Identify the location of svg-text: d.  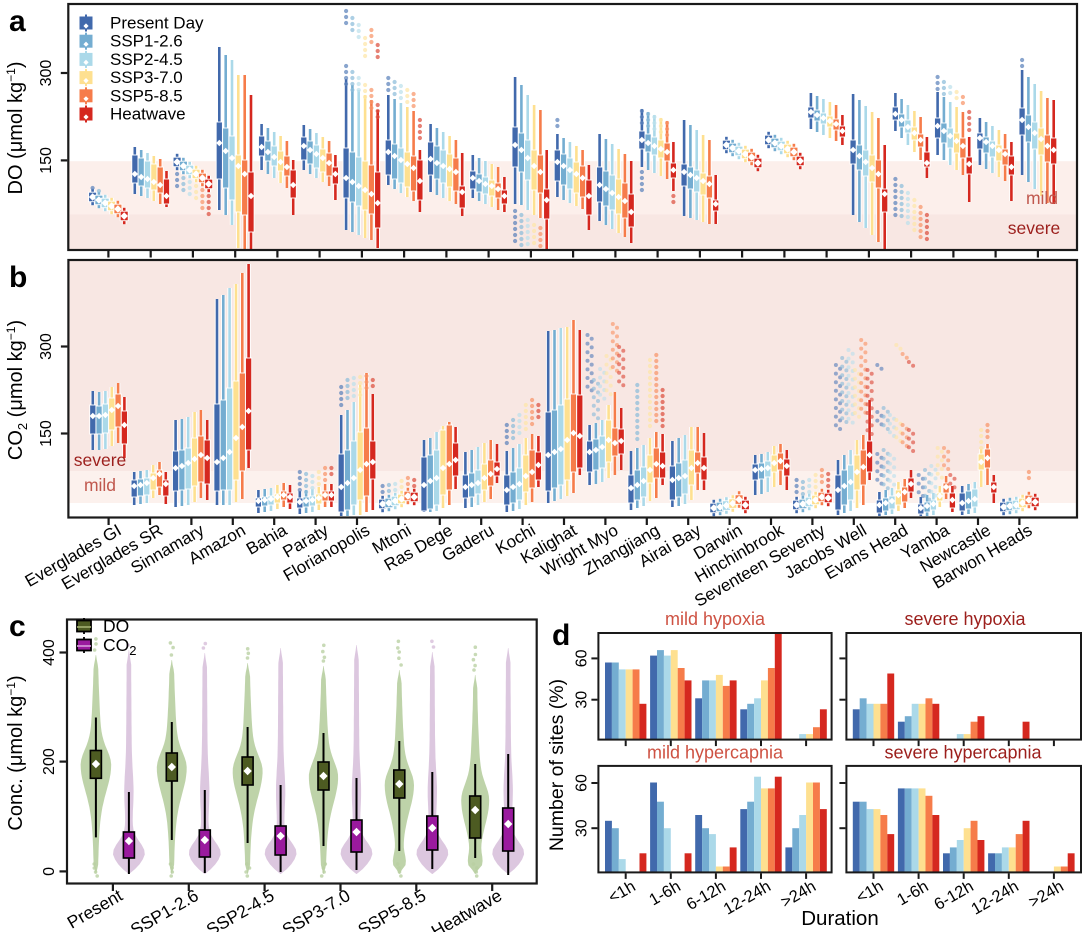
(561, 635).